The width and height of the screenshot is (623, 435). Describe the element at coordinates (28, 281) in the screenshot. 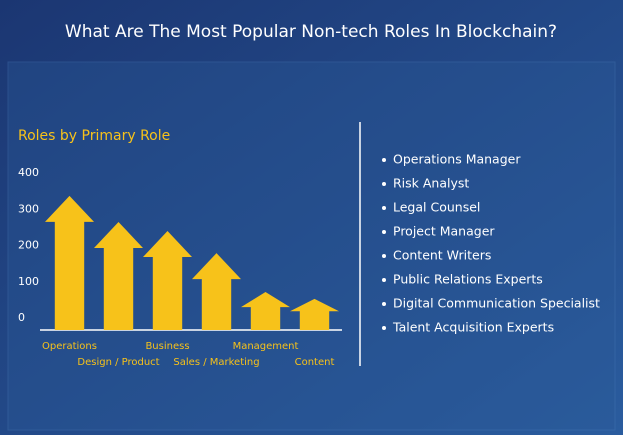

I see `y-tick-label: 100` at that location.